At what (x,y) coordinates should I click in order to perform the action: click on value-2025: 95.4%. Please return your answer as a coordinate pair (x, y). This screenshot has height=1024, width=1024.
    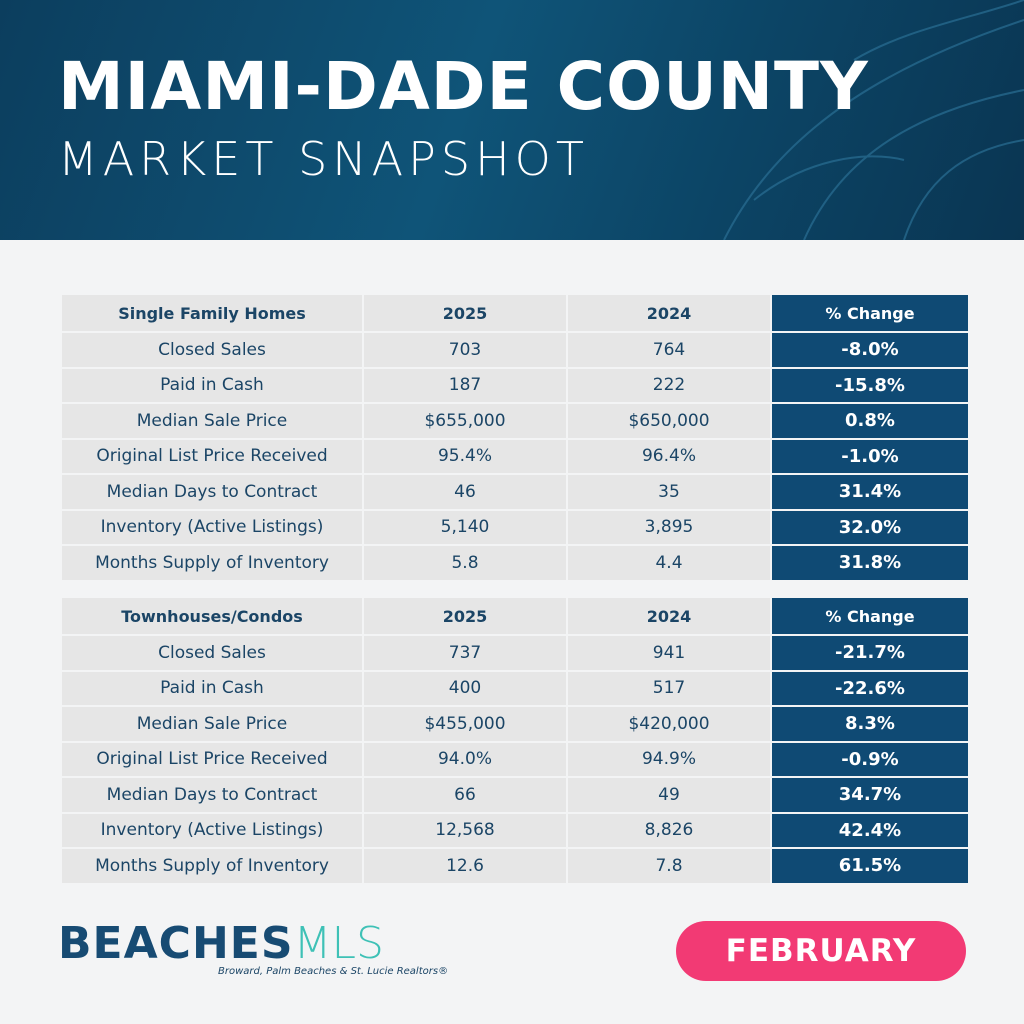
    Looking at the image, I should click on (465, 456).